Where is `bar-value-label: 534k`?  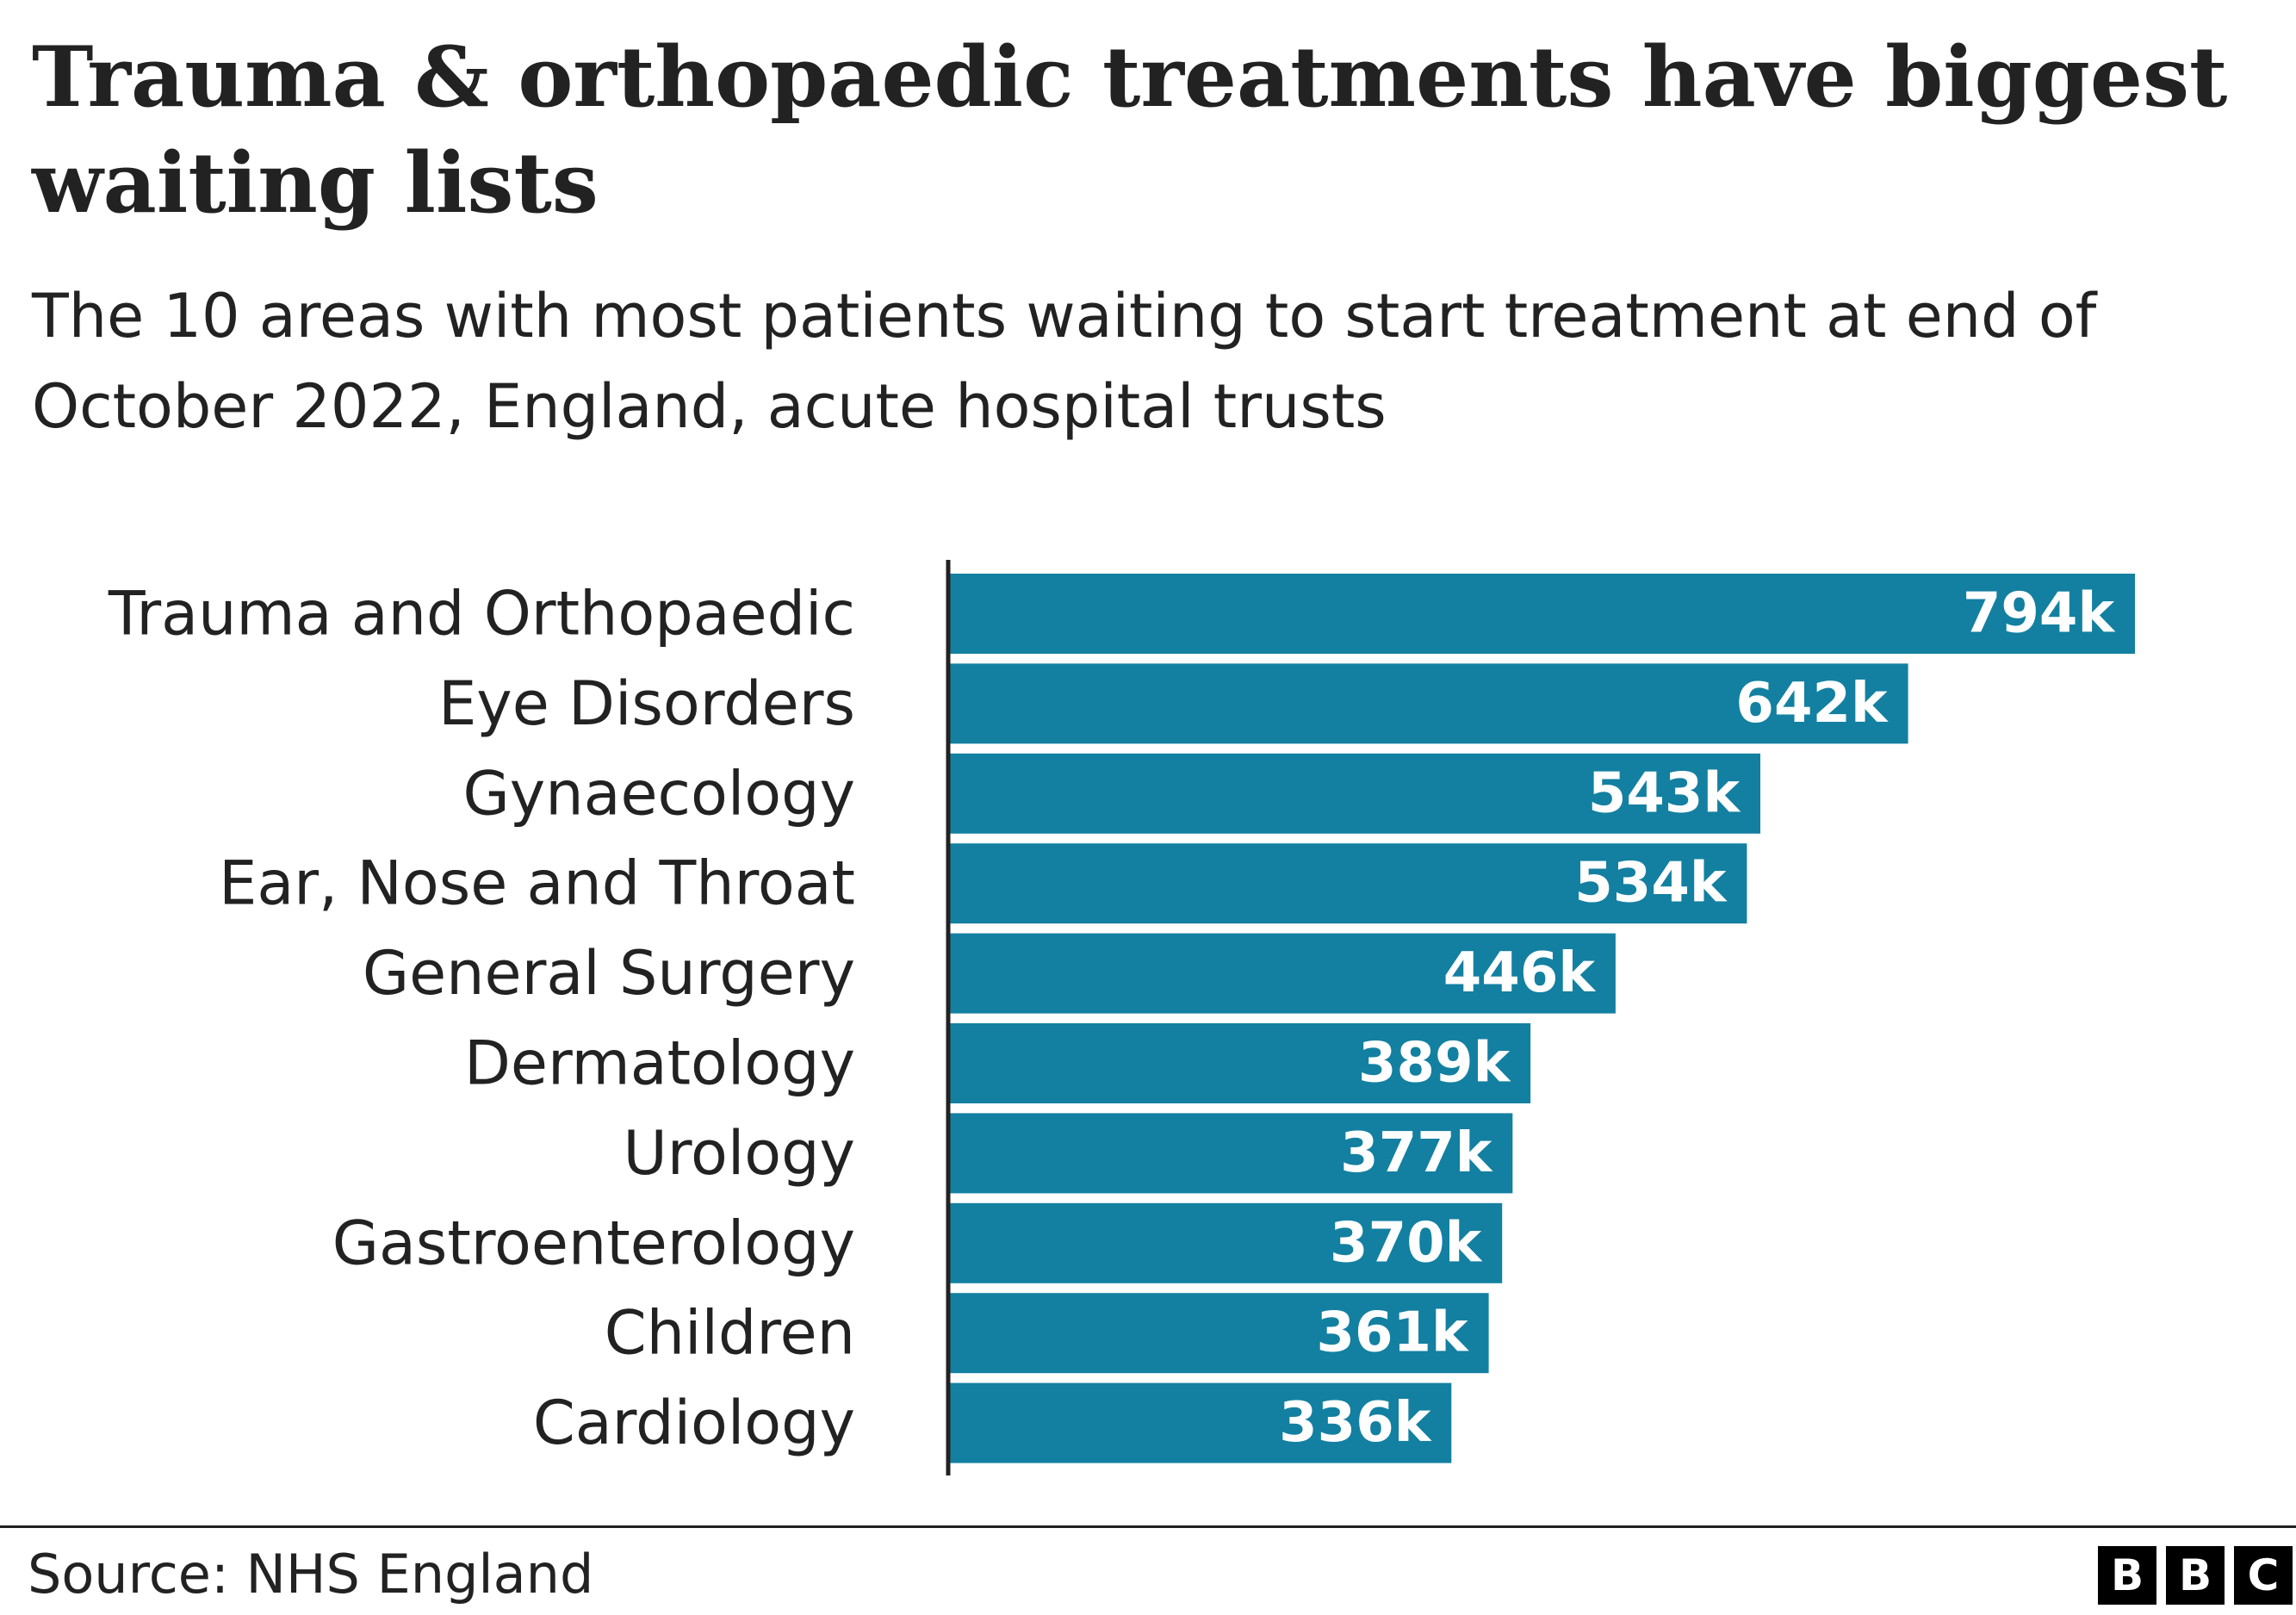 bar-value-label: 534k is located at coordinates (1651, 884).